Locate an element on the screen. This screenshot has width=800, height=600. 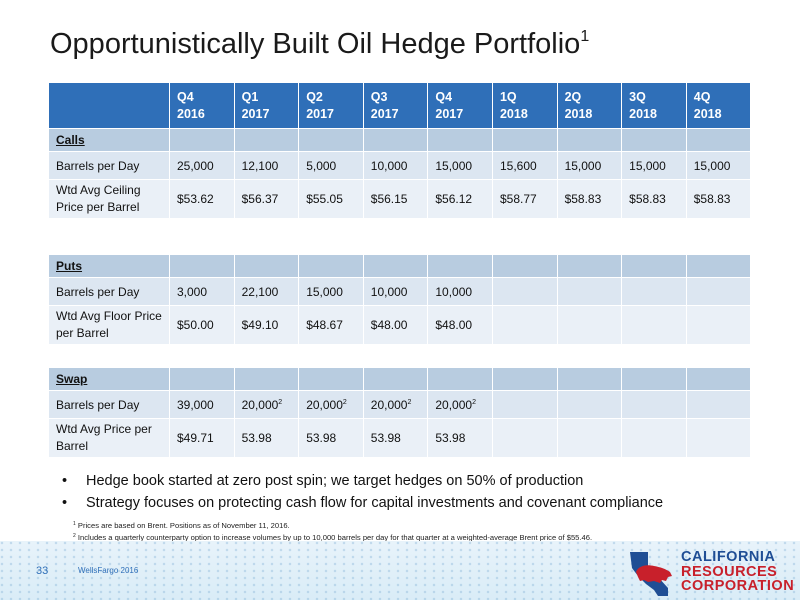
section-row-swap: Swap is located at coordinates (400, 379).